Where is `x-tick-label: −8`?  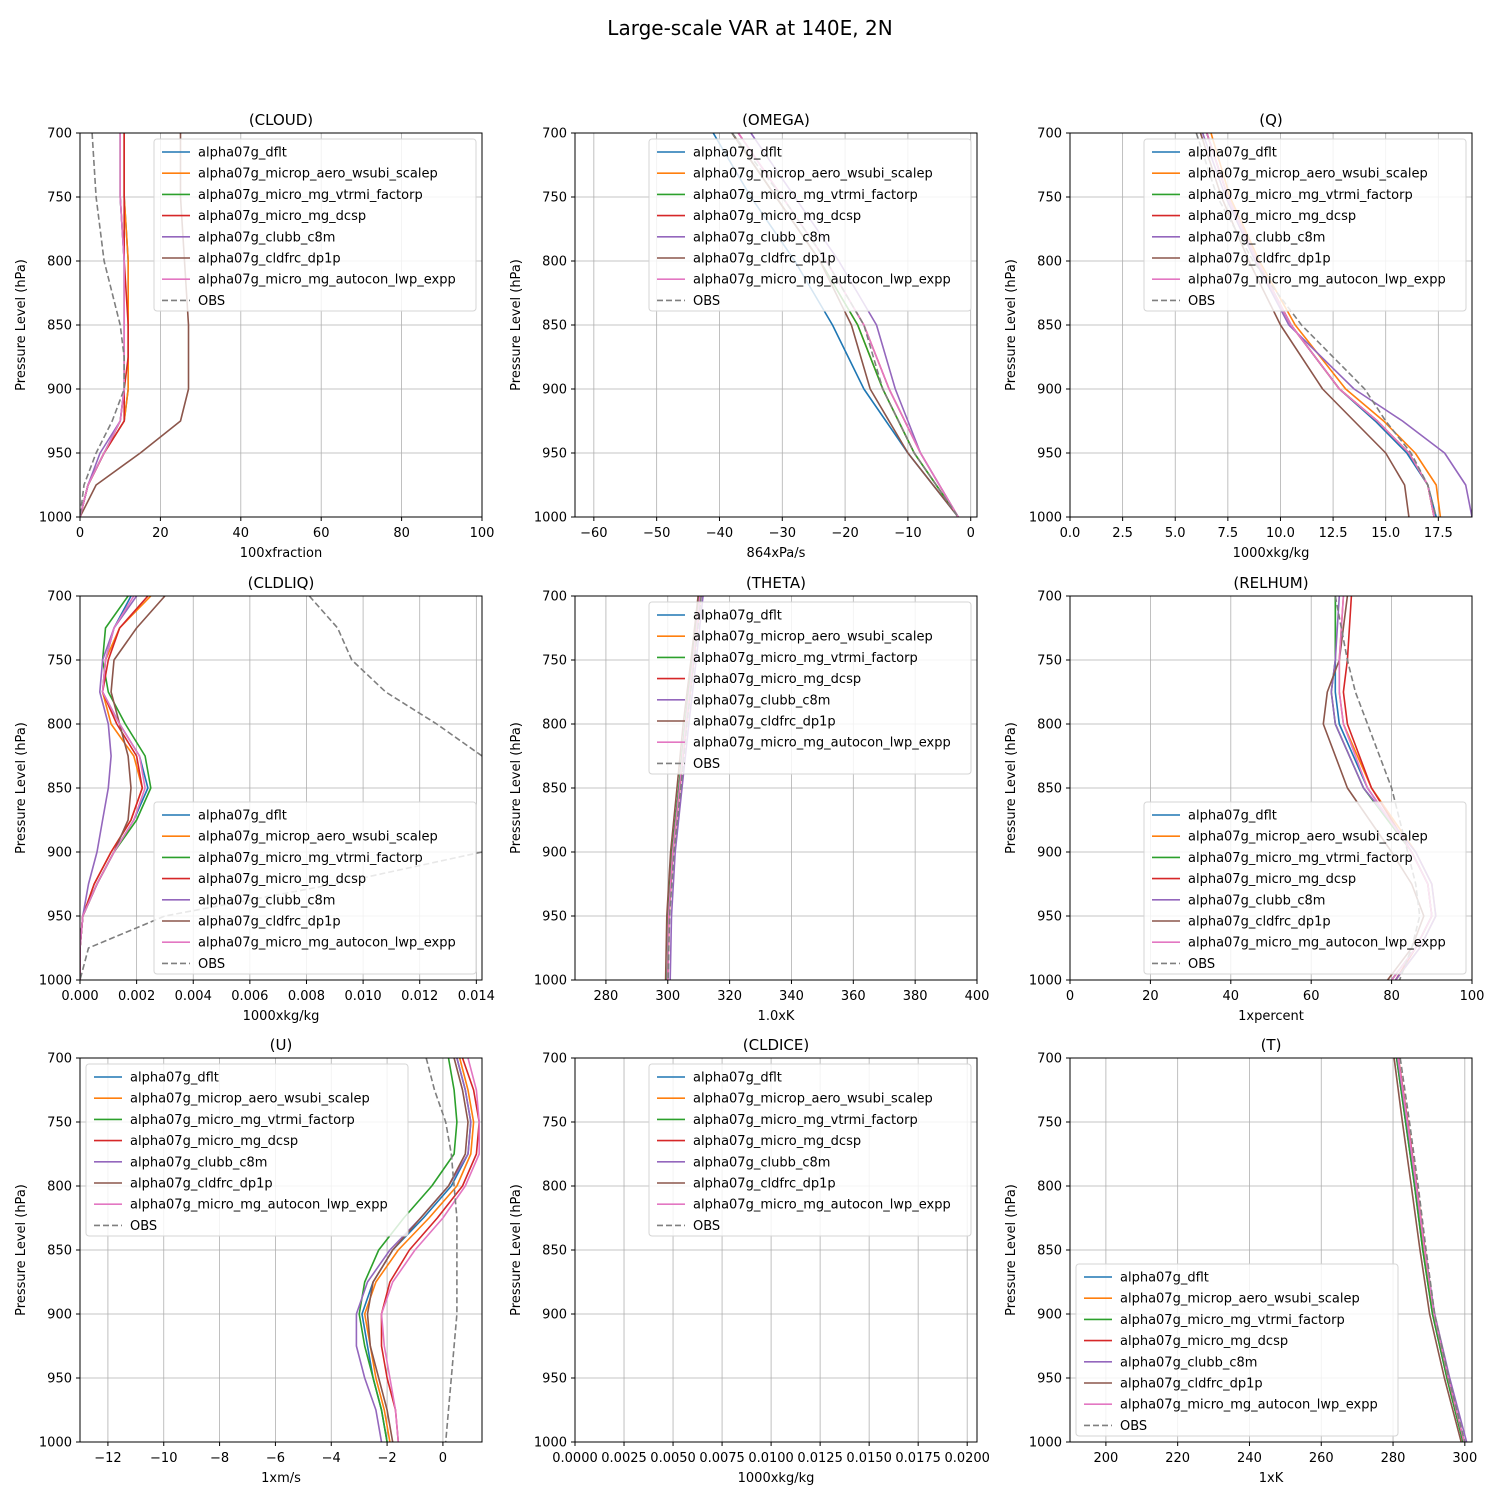
x-tick-label: −8 is located at coordinates (219, 1458).